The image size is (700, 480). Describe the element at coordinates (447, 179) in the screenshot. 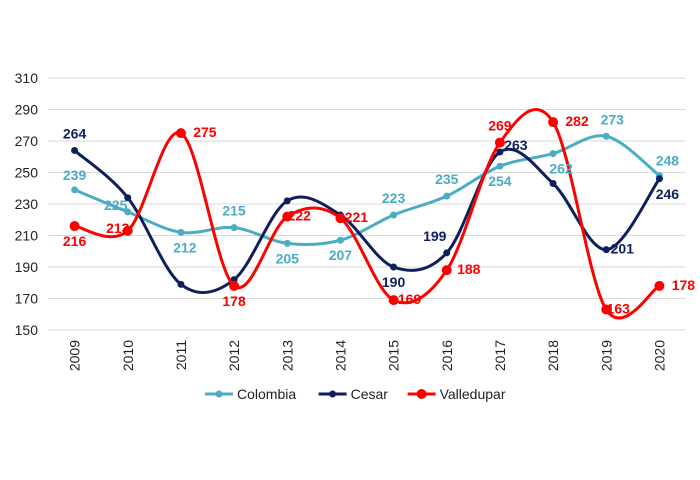

I see `data-label: 235` at that location.